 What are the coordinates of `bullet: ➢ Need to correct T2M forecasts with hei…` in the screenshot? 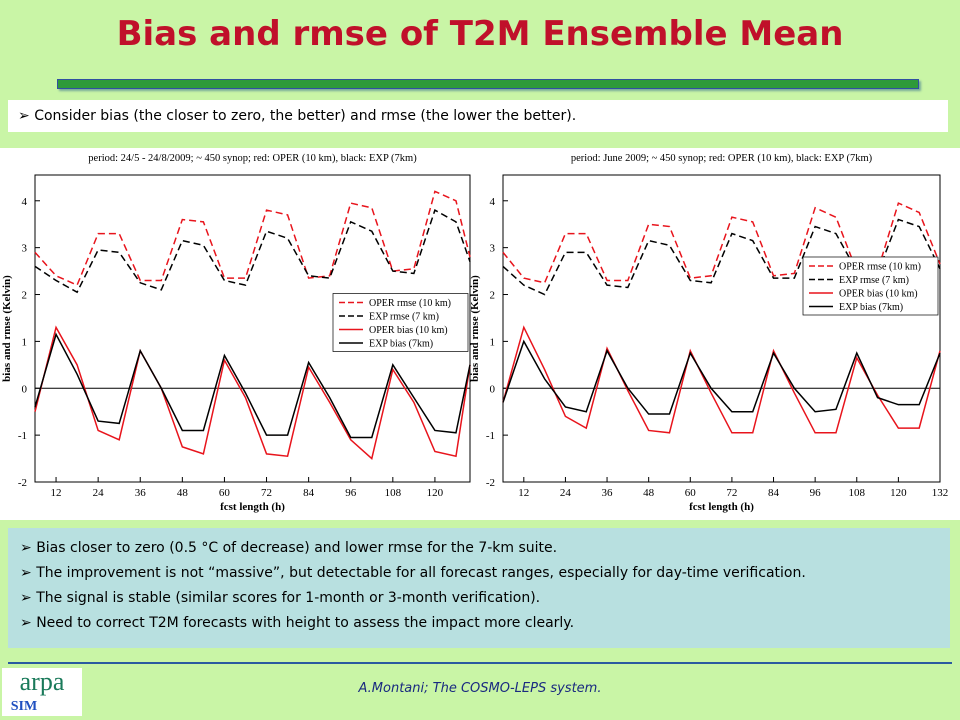 It's located at (297, 623).